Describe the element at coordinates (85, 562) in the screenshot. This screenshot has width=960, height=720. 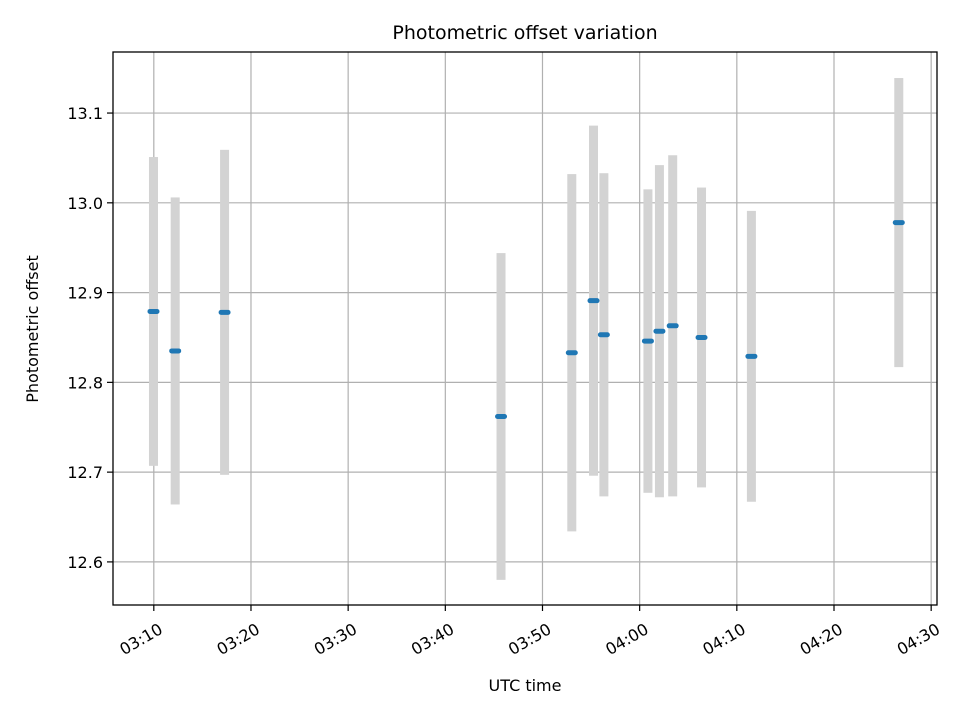
I see `y-tick-label: 12.6` at that location.